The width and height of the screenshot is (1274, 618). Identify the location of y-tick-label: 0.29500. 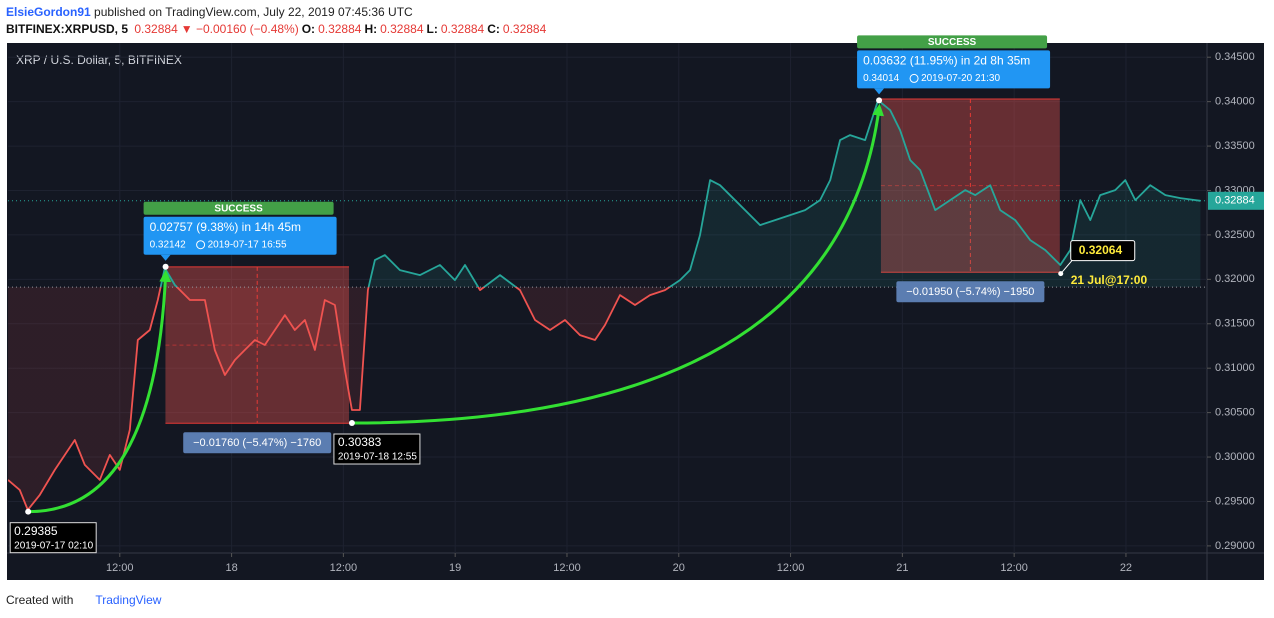
(1235, 501).